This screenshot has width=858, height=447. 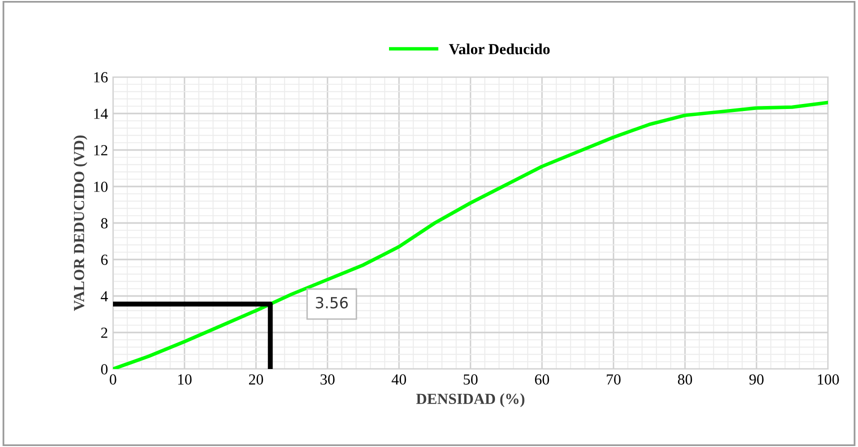 I want to click on y-tick-label: 4, so click(x=104, y=296).